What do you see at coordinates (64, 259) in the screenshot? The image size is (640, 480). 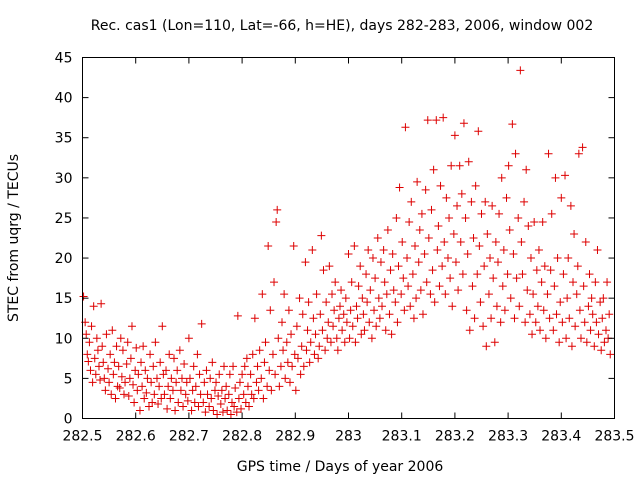 I see `y-tick-label: 20` at bounding box center [64, 259].